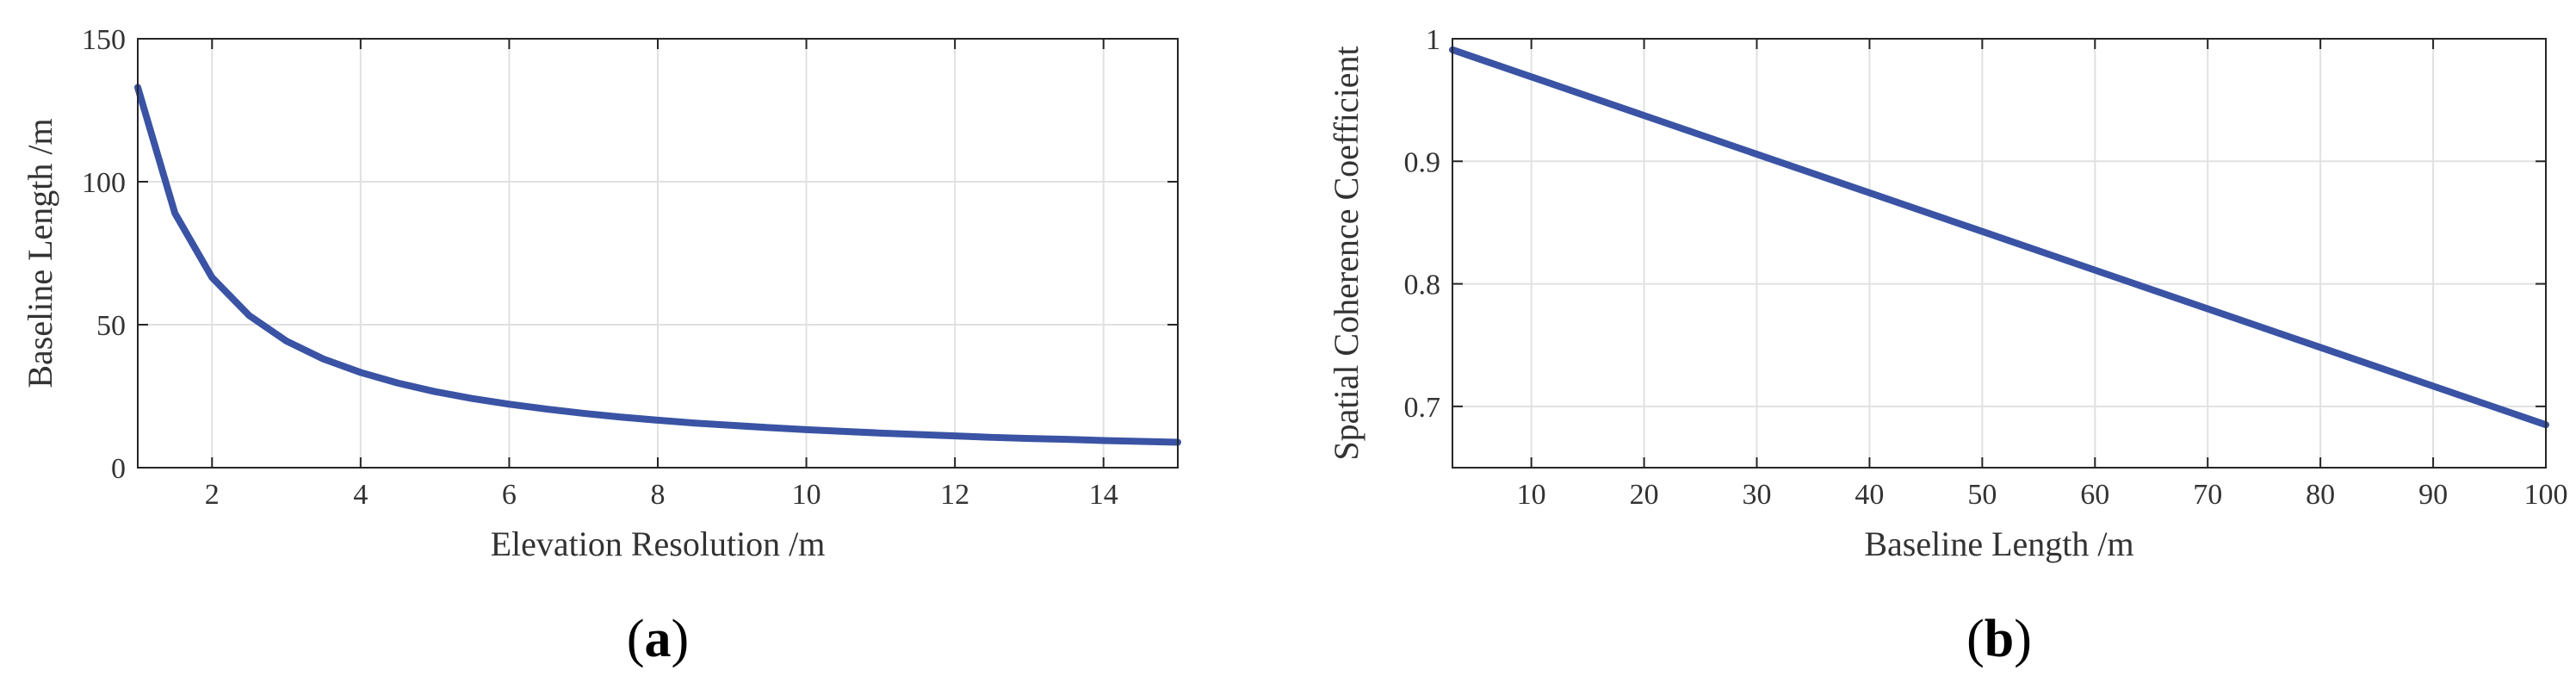  Describe the element at coordinates (1869, 495) in the screenshot. I see `x-tick-label: 40` at that location.